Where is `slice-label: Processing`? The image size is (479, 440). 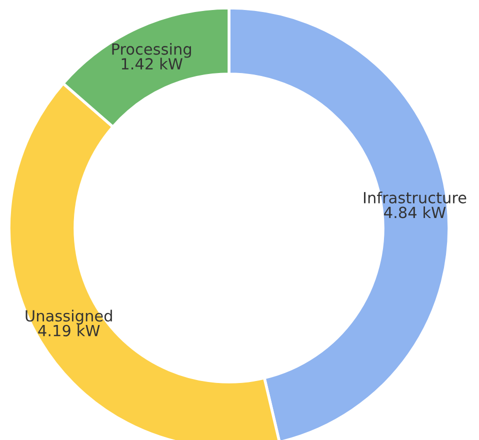 slice-label: Processing is located at coordinates (151, 50).